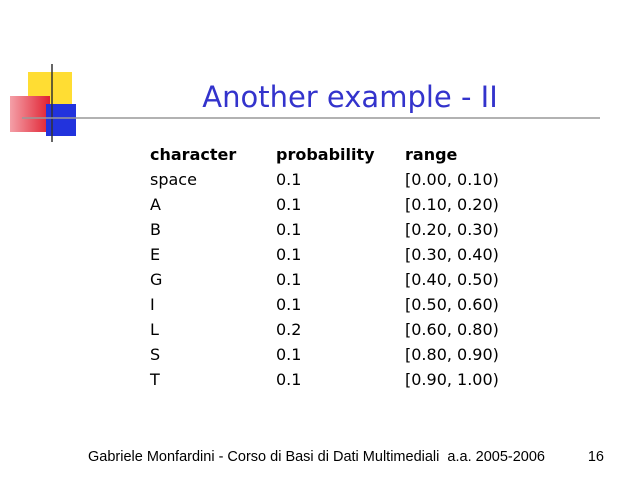  I want to click on column-header: probability, so click(325, 154).